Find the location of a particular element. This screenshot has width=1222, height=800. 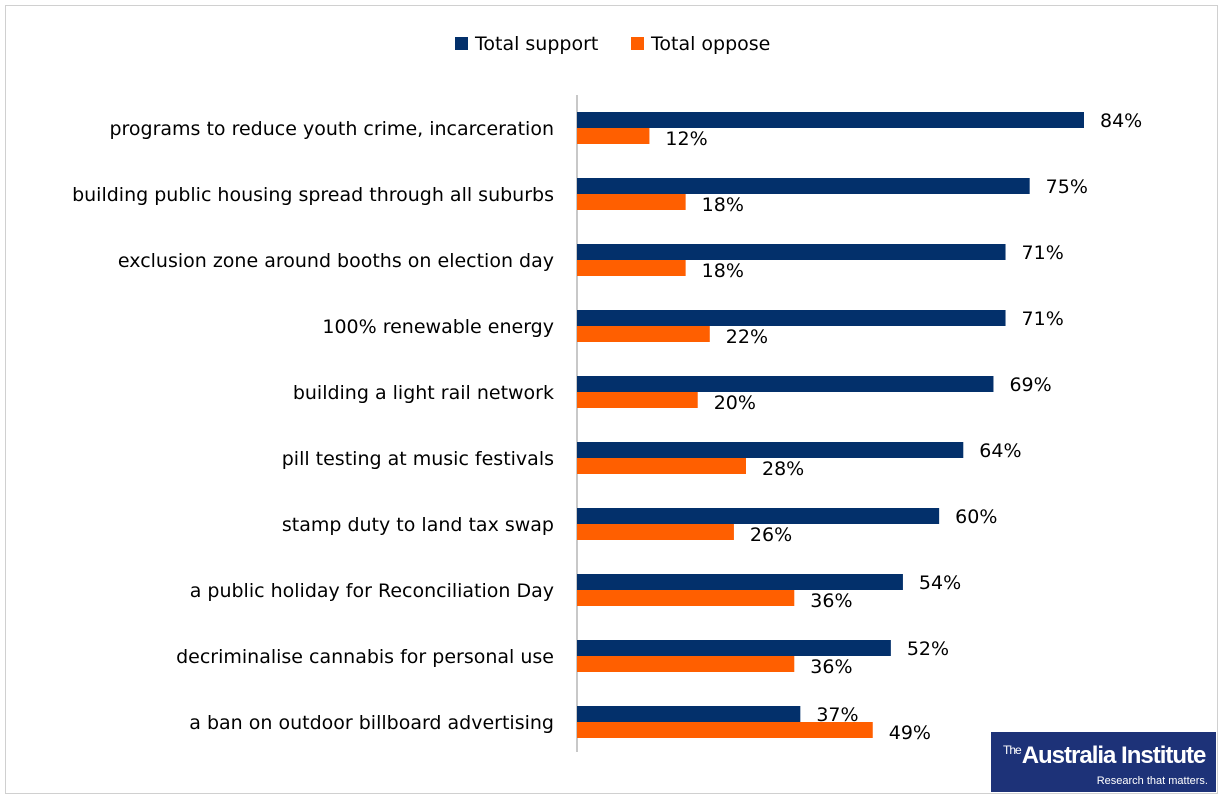

support-data-label: 84% is located at coordinates (1121, 121).